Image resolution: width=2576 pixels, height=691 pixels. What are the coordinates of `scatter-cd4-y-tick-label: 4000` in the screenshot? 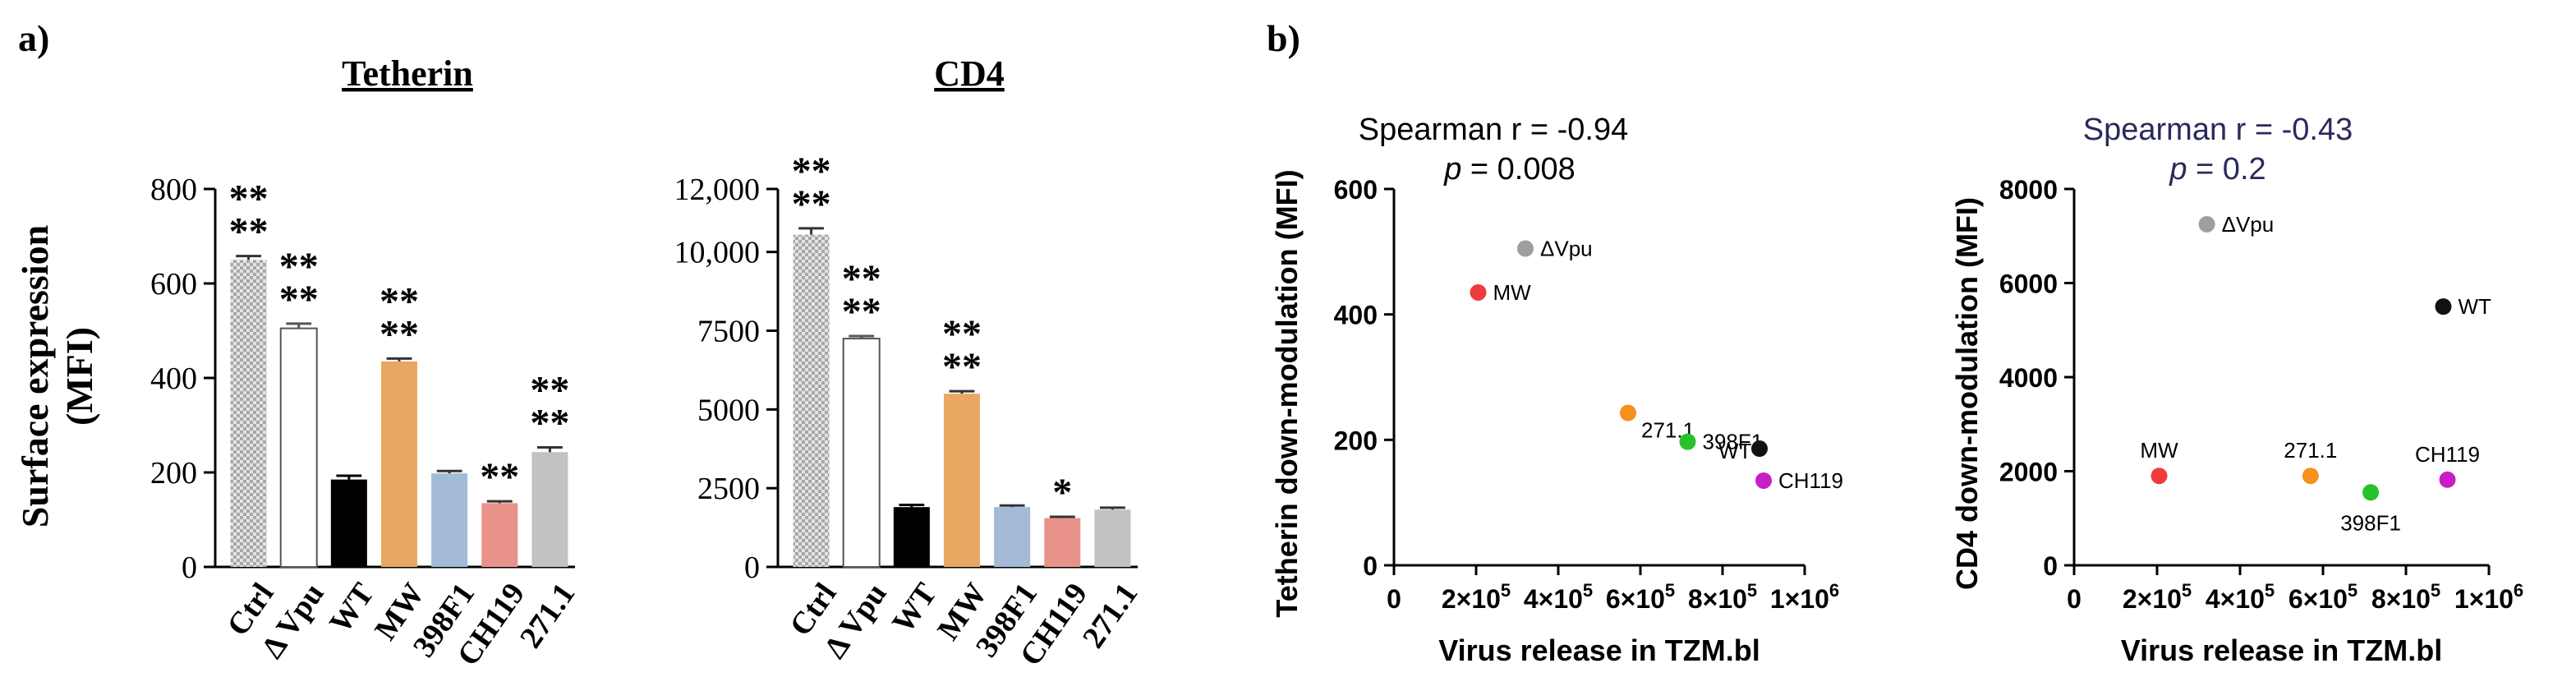 It's located at (2029, 378).